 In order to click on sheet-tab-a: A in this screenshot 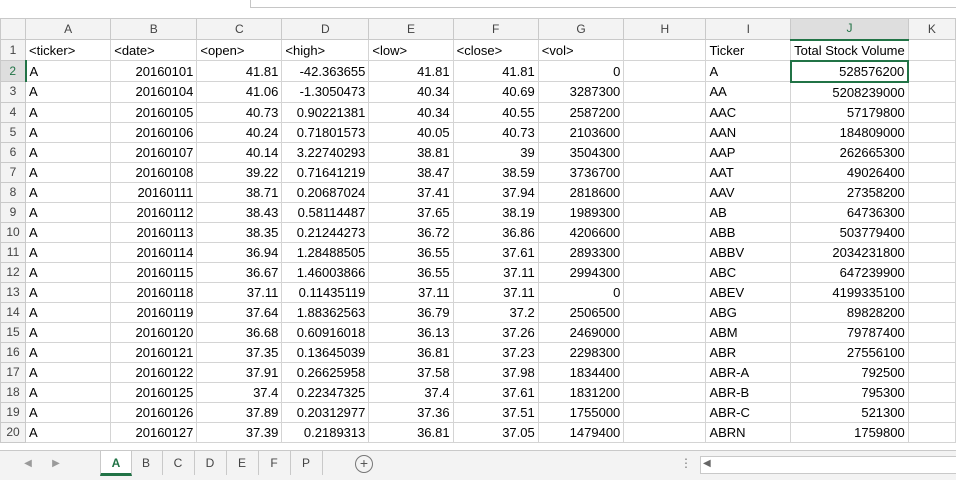, I will do `click(116, 463)`.